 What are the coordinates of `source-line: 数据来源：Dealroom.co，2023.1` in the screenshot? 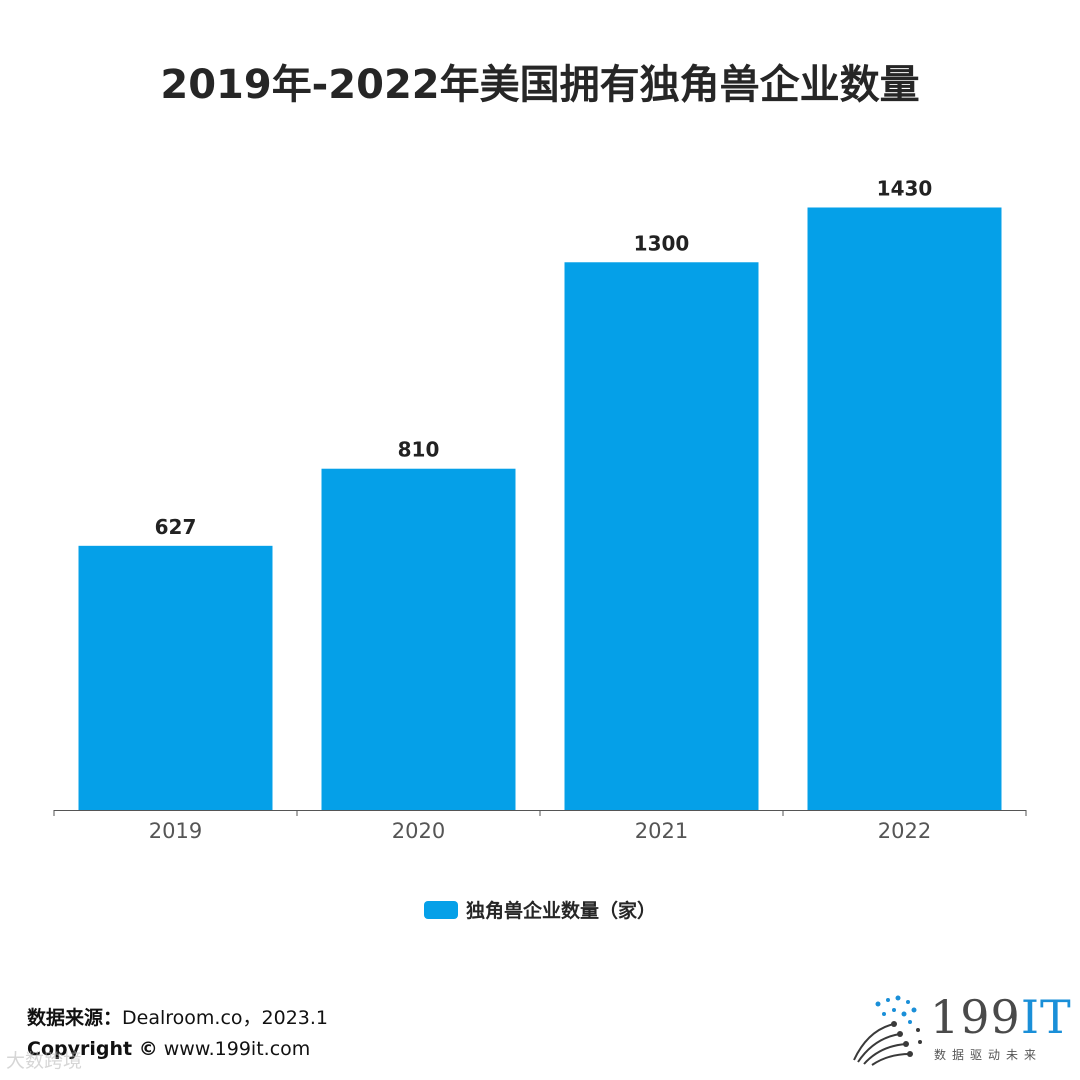 It's located at (177, 1016).